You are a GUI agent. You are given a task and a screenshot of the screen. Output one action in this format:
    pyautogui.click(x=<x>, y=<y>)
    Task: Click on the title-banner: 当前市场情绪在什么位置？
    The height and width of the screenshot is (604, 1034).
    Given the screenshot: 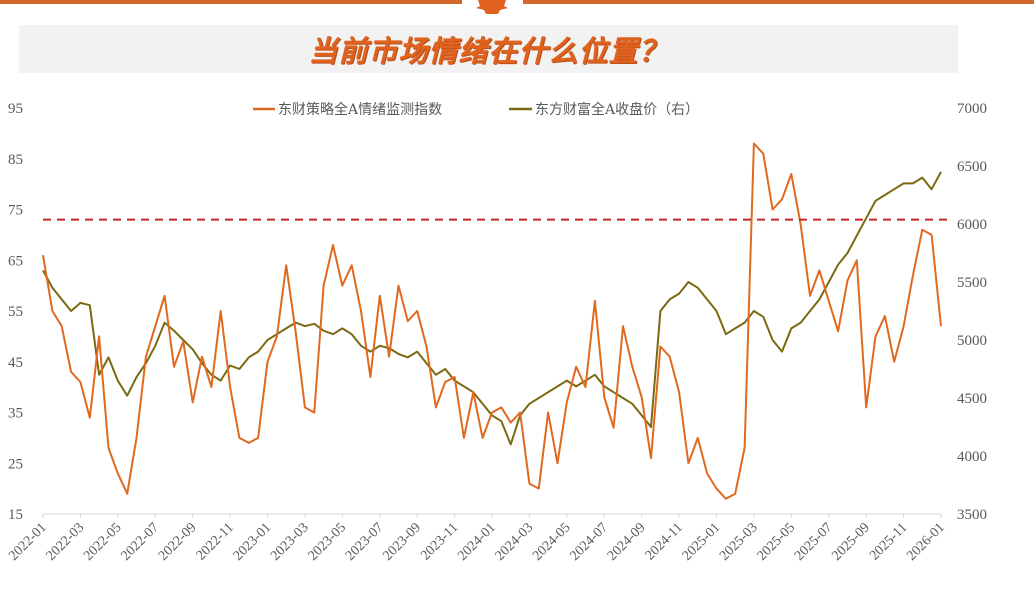 What is the action you would take?
    pyautogui.click(x=488, y=49)
    